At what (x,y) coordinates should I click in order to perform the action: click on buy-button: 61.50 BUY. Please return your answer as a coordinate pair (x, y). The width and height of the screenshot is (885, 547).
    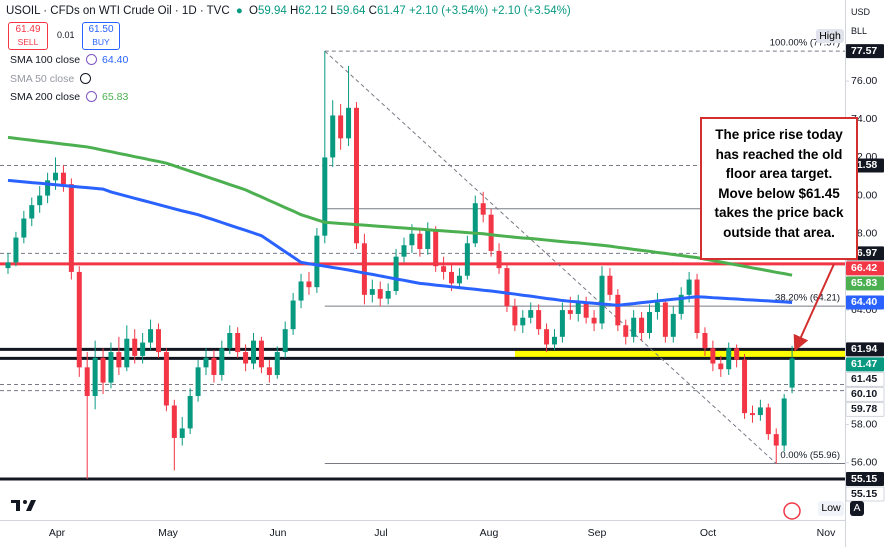
    Looking at the image, I should click on (101, 36).